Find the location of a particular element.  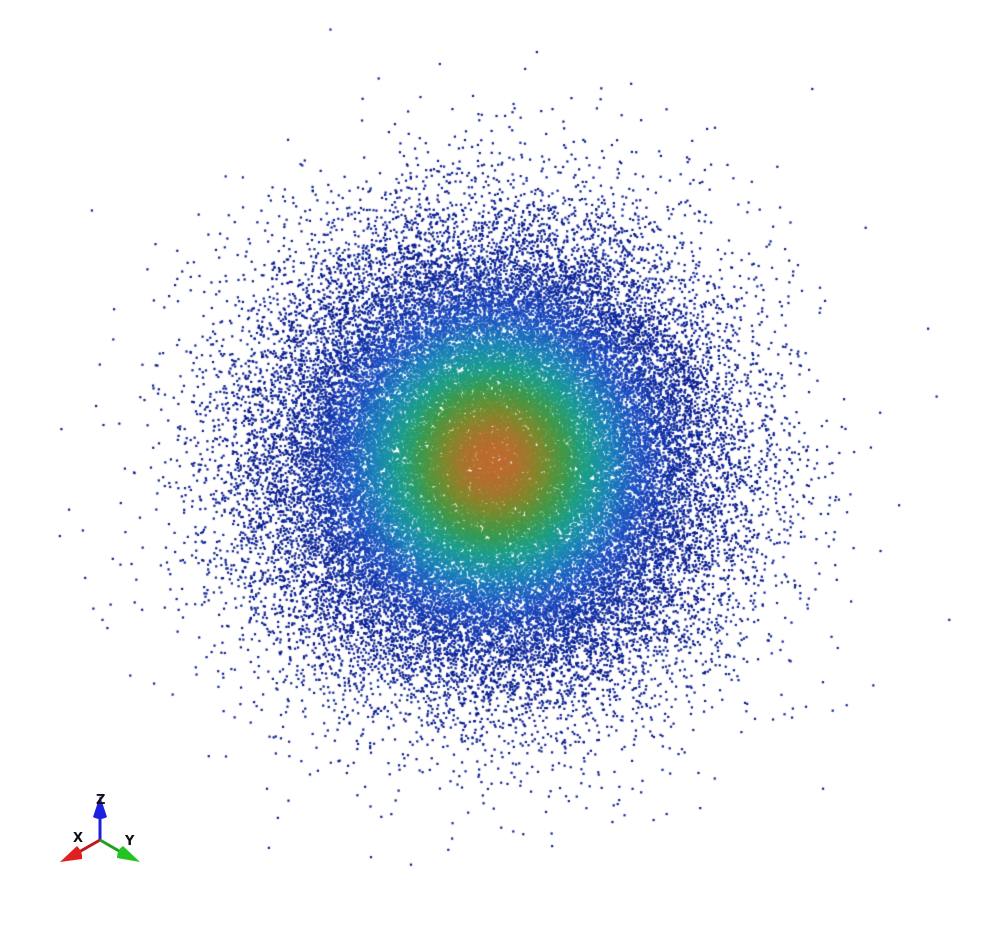

y-axis-label: Y is located at coordinates (129, 841).